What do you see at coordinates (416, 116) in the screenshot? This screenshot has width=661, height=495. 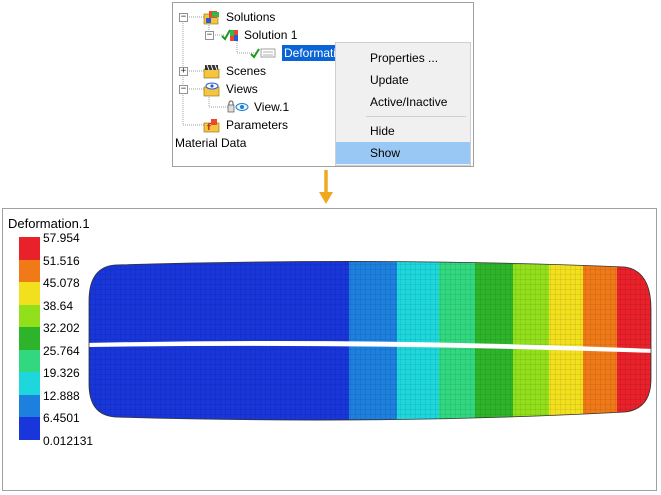 I see `menu-separator` at bounding box center [416, 116].